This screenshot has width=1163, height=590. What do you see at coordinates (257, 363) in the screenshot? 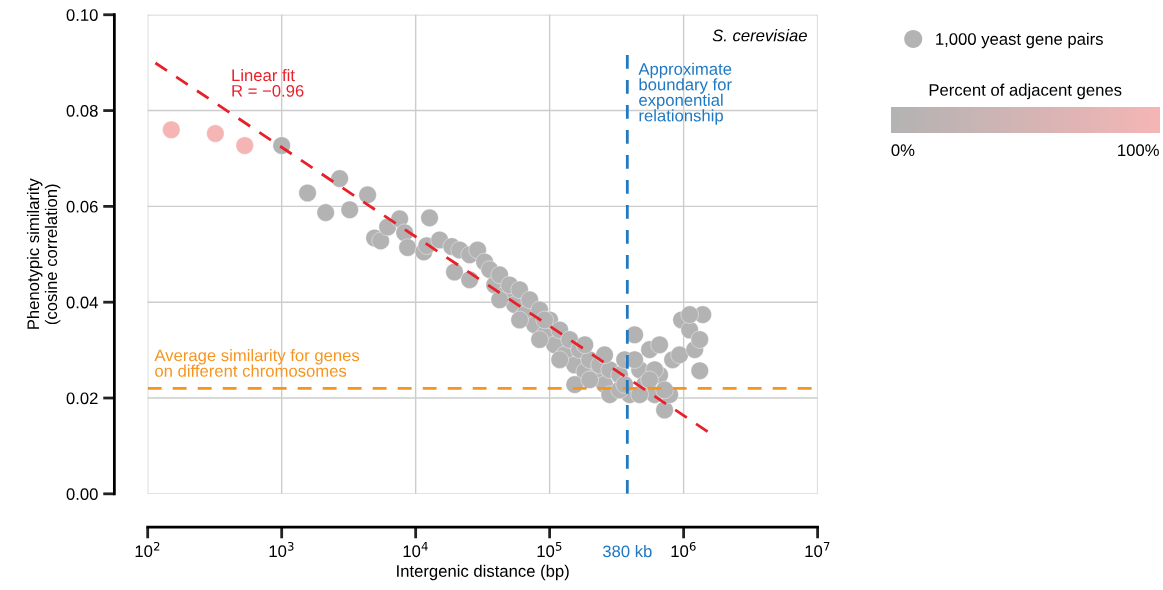
I see `ref-line-label: Average similarity for genes on different chromosomes` at bounding box center [257, 363].